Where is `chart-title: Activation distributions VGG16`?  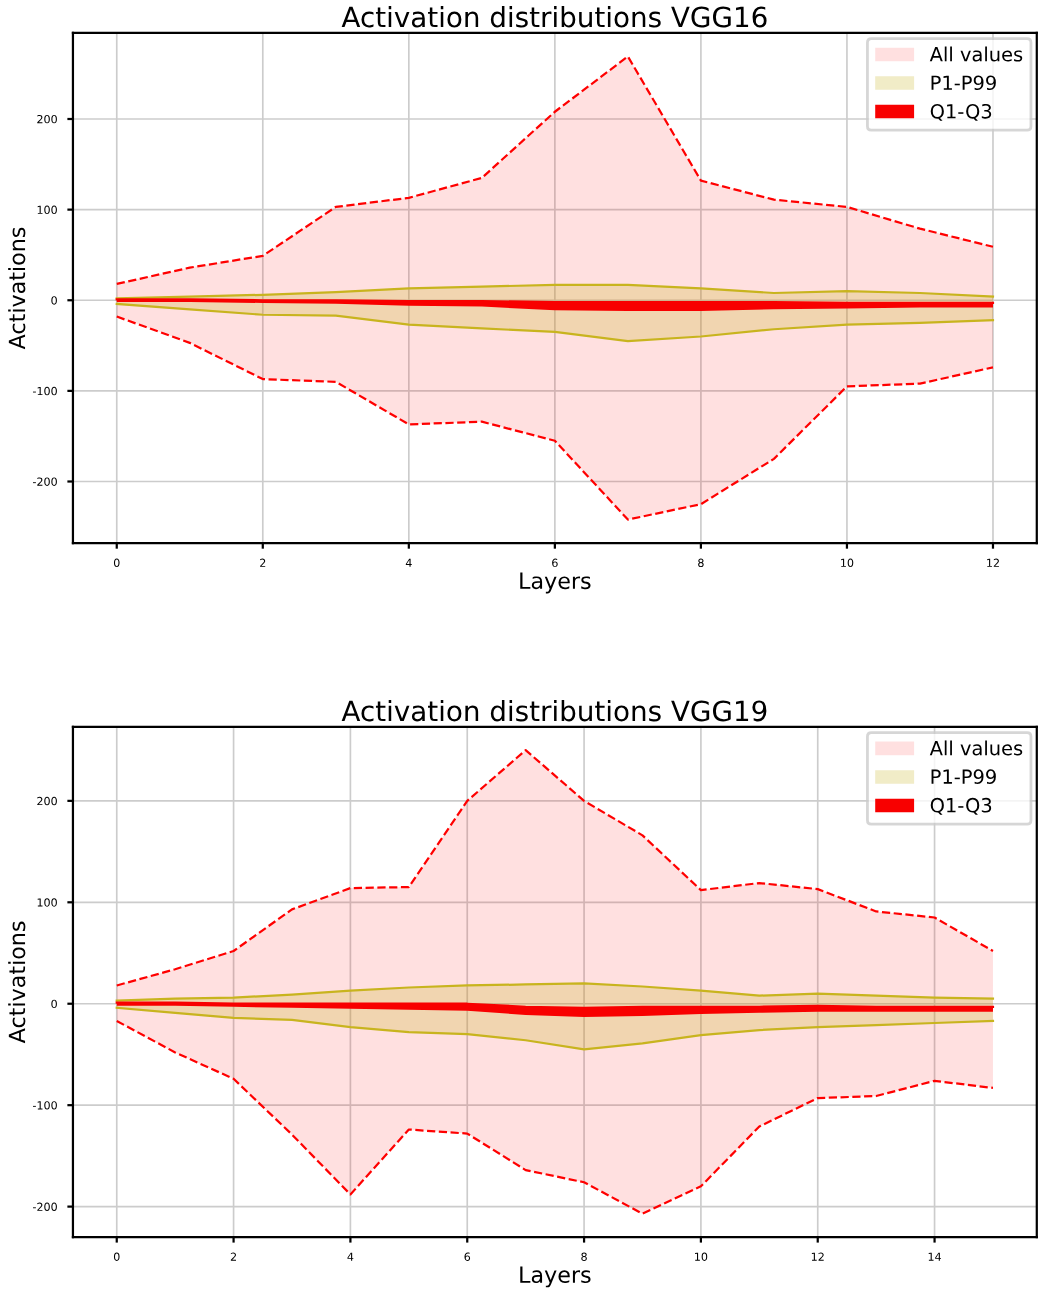
chart-title: Activation distributions VGG16 is located at coordinates (554, 17).